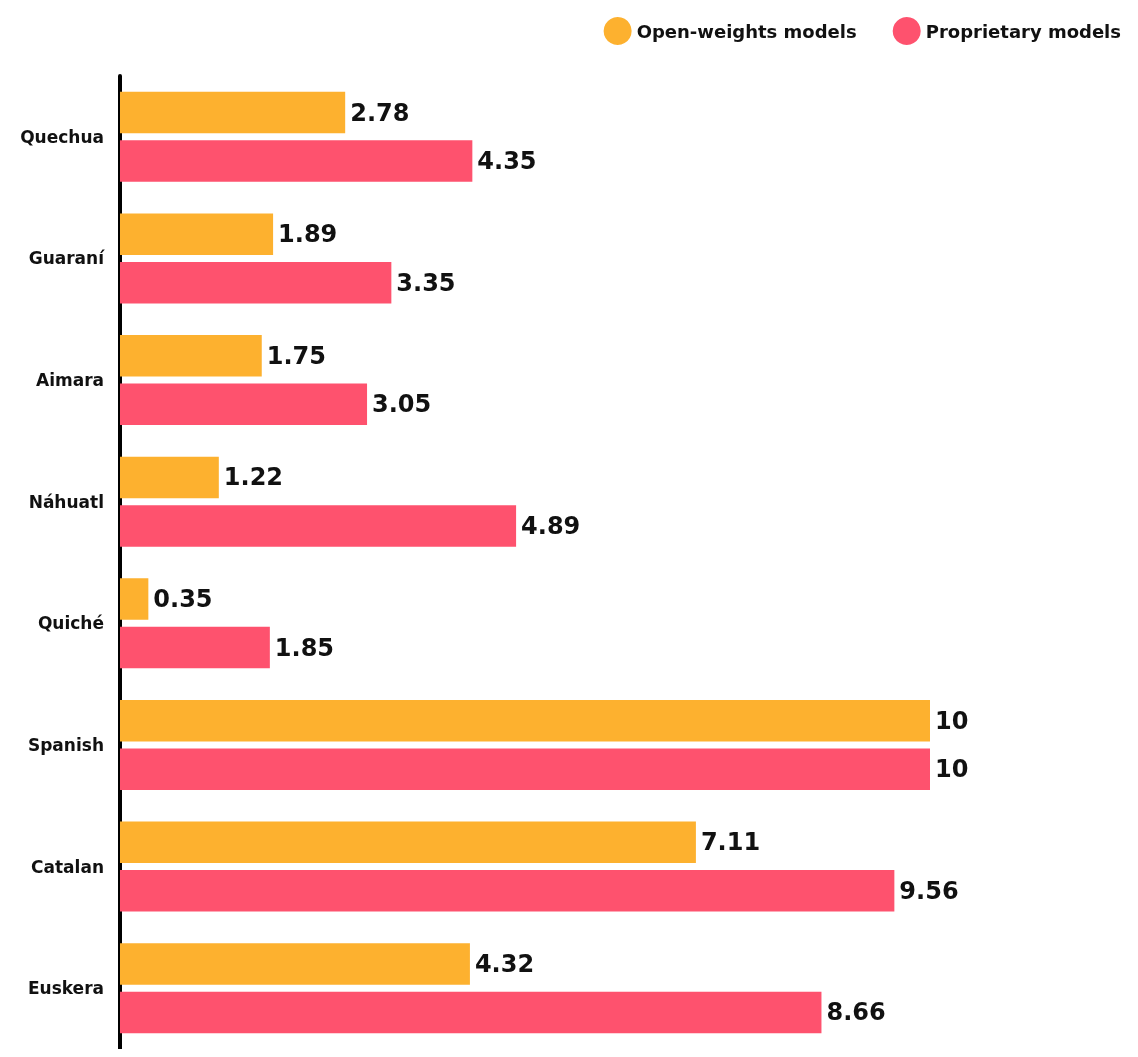 The height and width of the screenshot is (1057, 1138). What do you see at coordinates (308, 234) in the screenshot?
I see `data-label: 1.89` at bounding box center [308, 234].